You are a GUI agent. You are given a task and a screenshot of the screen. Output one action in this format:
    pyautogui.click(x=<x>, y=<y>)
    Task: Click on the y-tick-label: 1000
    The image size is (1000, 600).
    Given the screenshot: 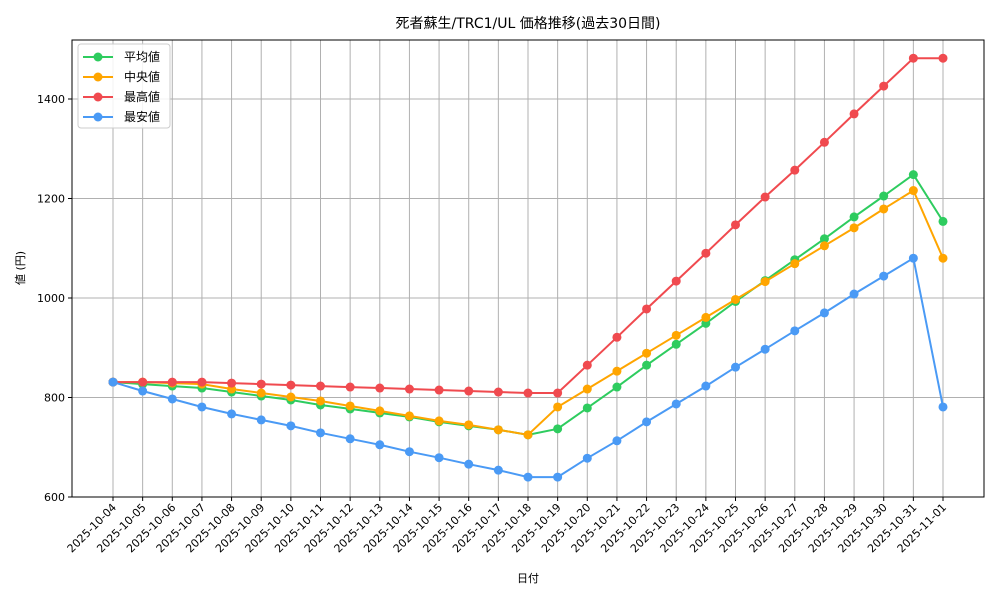 What is the action you would take?
    pyautogui.click(x=51, y=298)
    